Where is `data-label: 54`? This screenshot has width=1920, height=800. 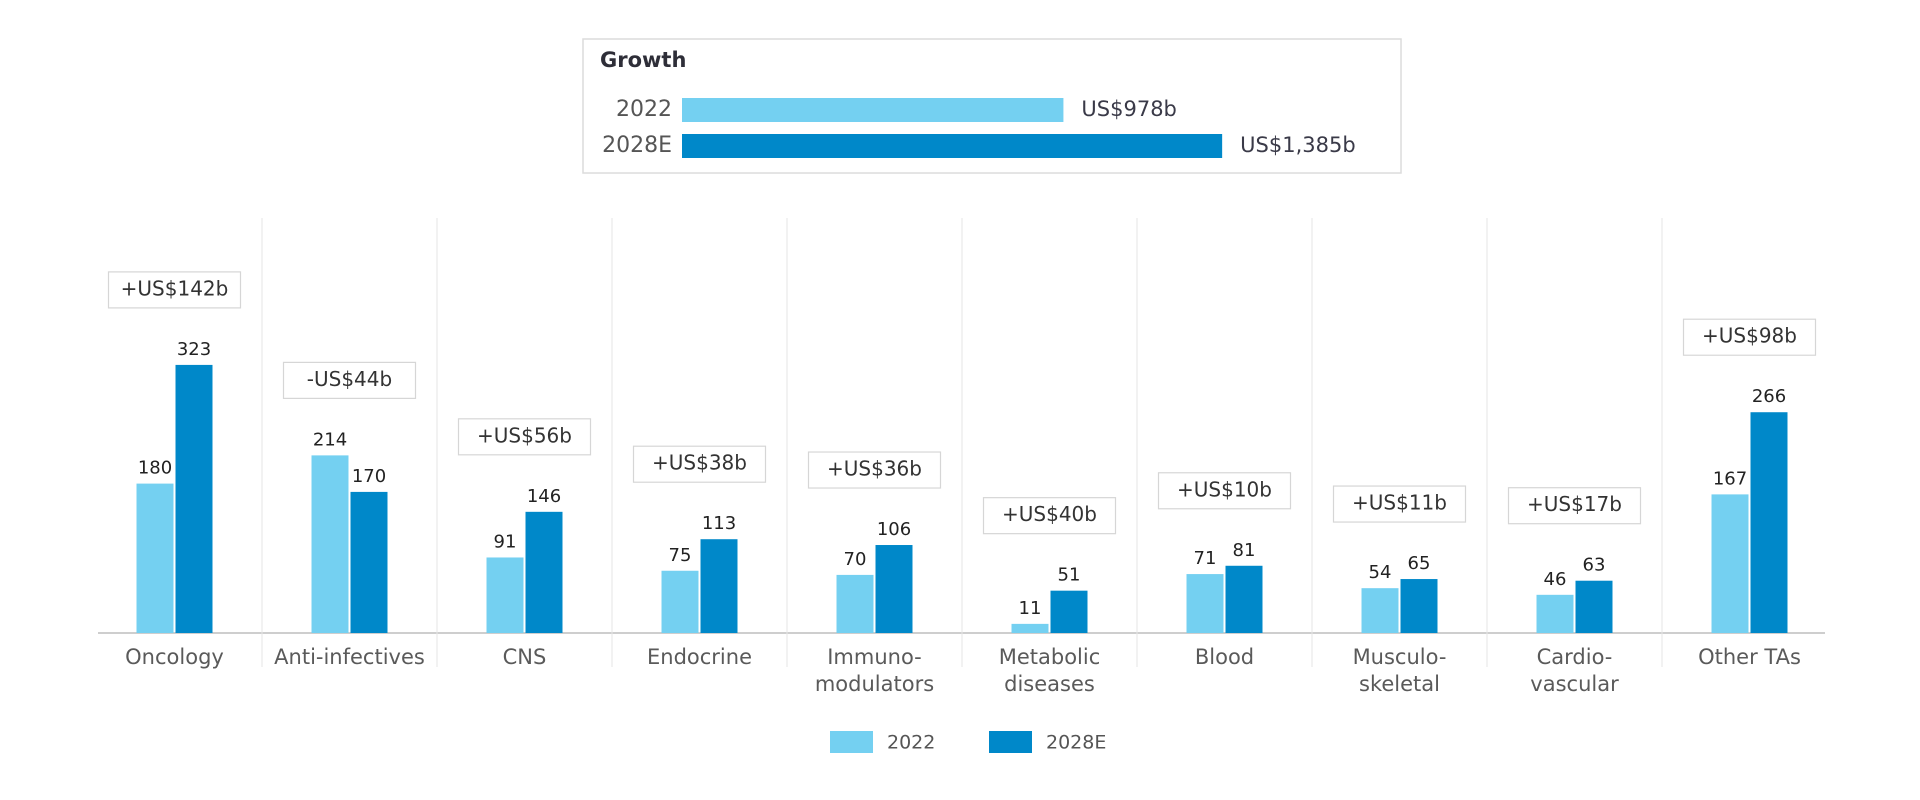
data-label: 54 is located at coordinates (1380, 572).